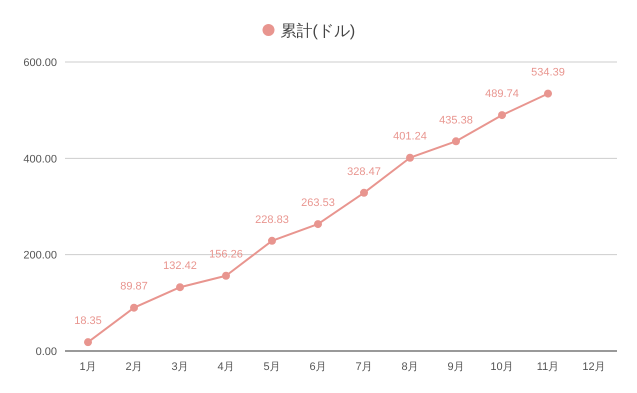 The image size is (637, 393). Describe the element at coordinates (456, 120) in the screenshot. I see `data-label: 435.38` at that location.